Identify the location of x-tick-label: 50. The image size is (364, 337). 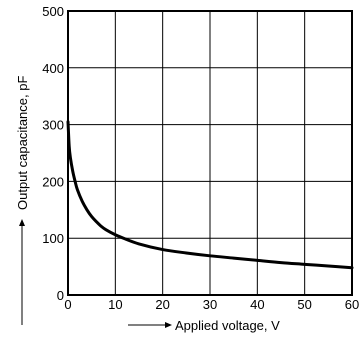
(304, 304).